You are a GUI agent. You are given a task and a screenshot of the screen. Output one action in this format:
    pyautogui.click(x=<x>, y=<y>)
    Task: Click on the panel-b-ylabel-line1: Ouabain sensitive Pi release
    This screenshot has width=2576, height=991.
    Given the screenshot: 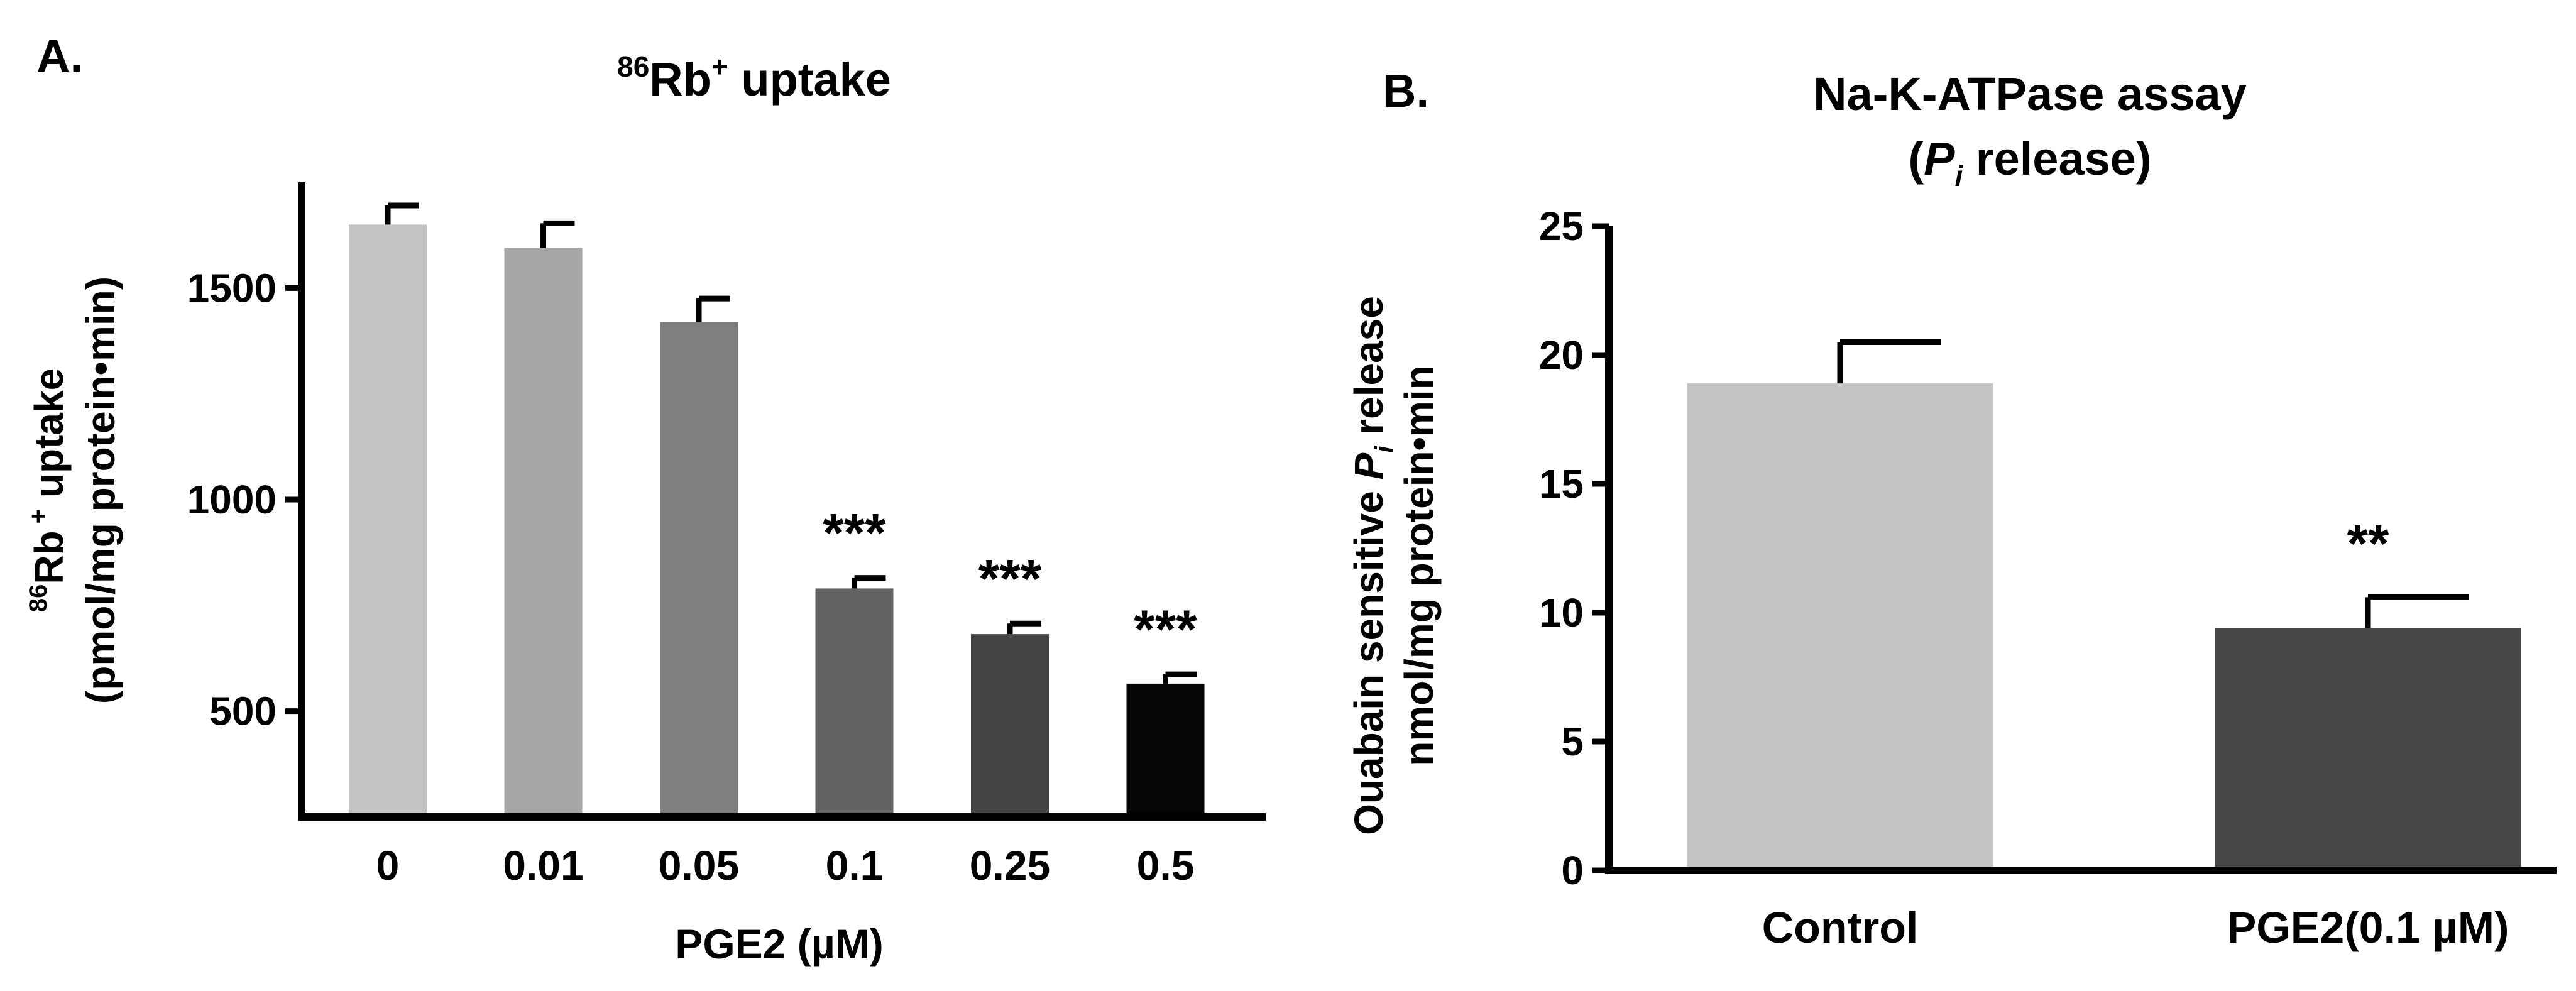 What is the action you would take?
    pyautogui.click(x=1372, y=565)
    